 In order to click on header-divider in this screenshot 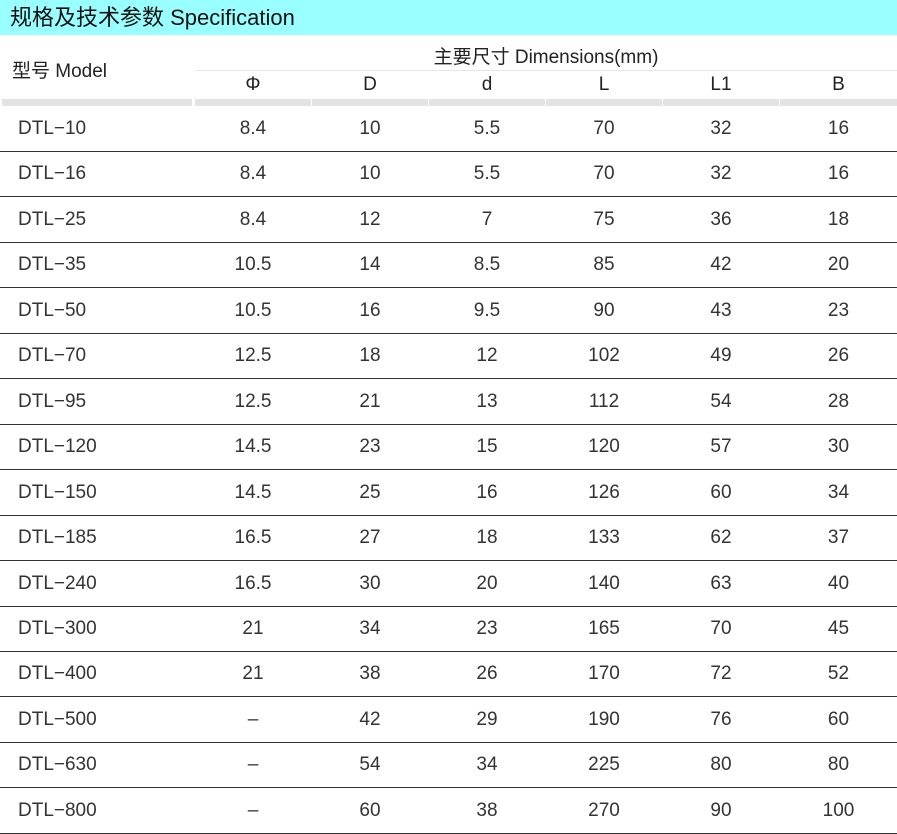, I will do `click(546, 70)`.